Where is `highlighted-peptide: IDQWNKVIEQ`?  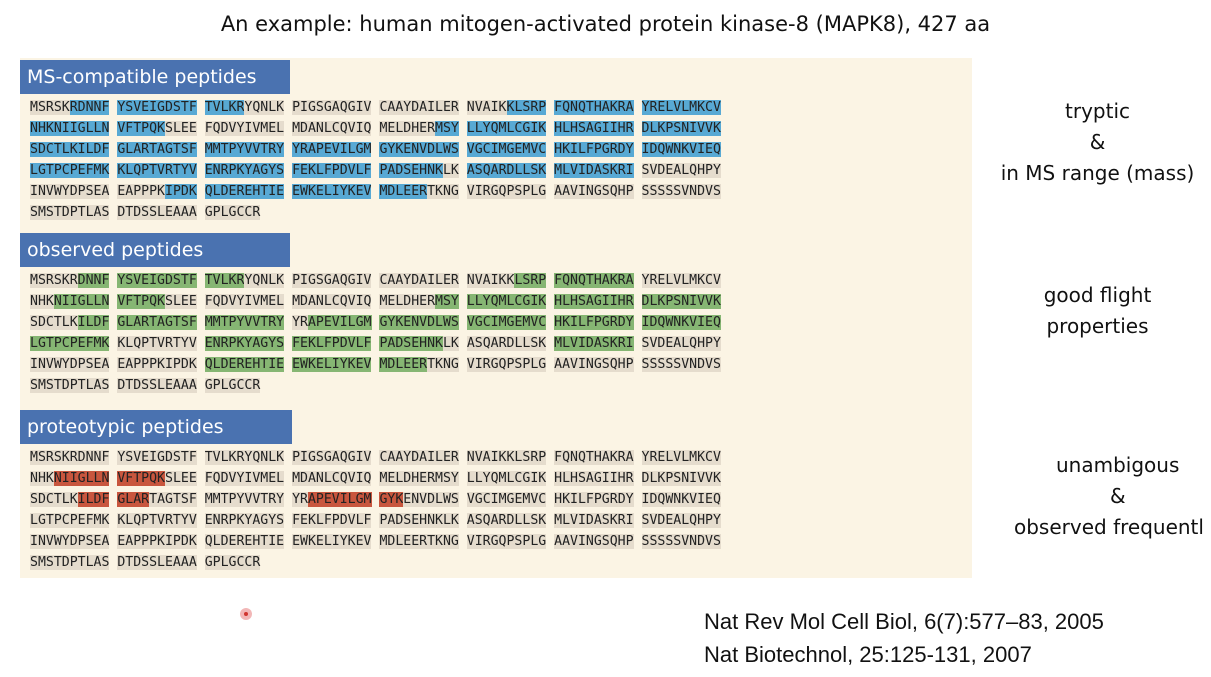 highlighted-peptide: IDQWNKVIEQ is located at coordinates (681, 322).